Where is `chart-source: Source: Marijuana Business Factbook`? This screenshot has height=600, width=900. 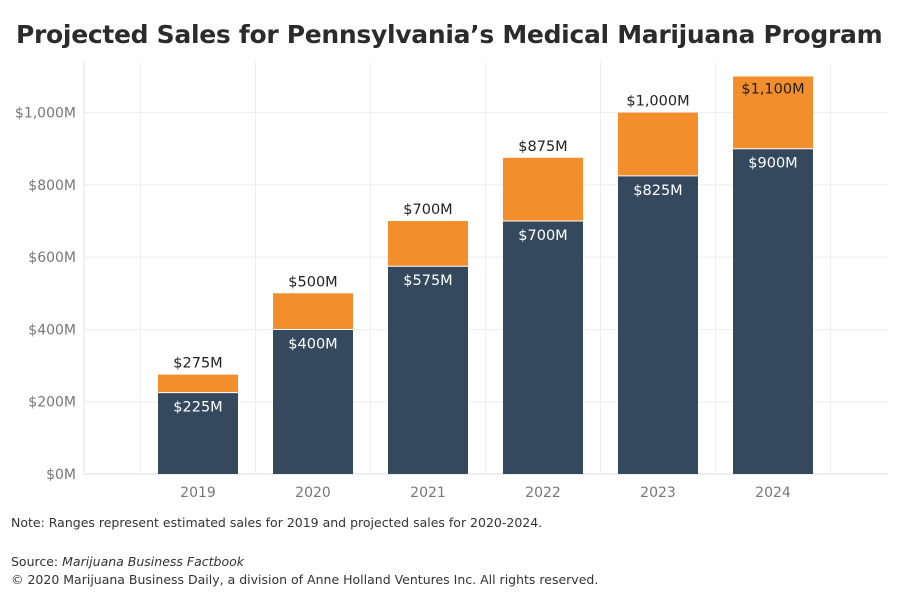 chart-source: Source: Marijuana Business Factbook is located at coordinates (127, 561).